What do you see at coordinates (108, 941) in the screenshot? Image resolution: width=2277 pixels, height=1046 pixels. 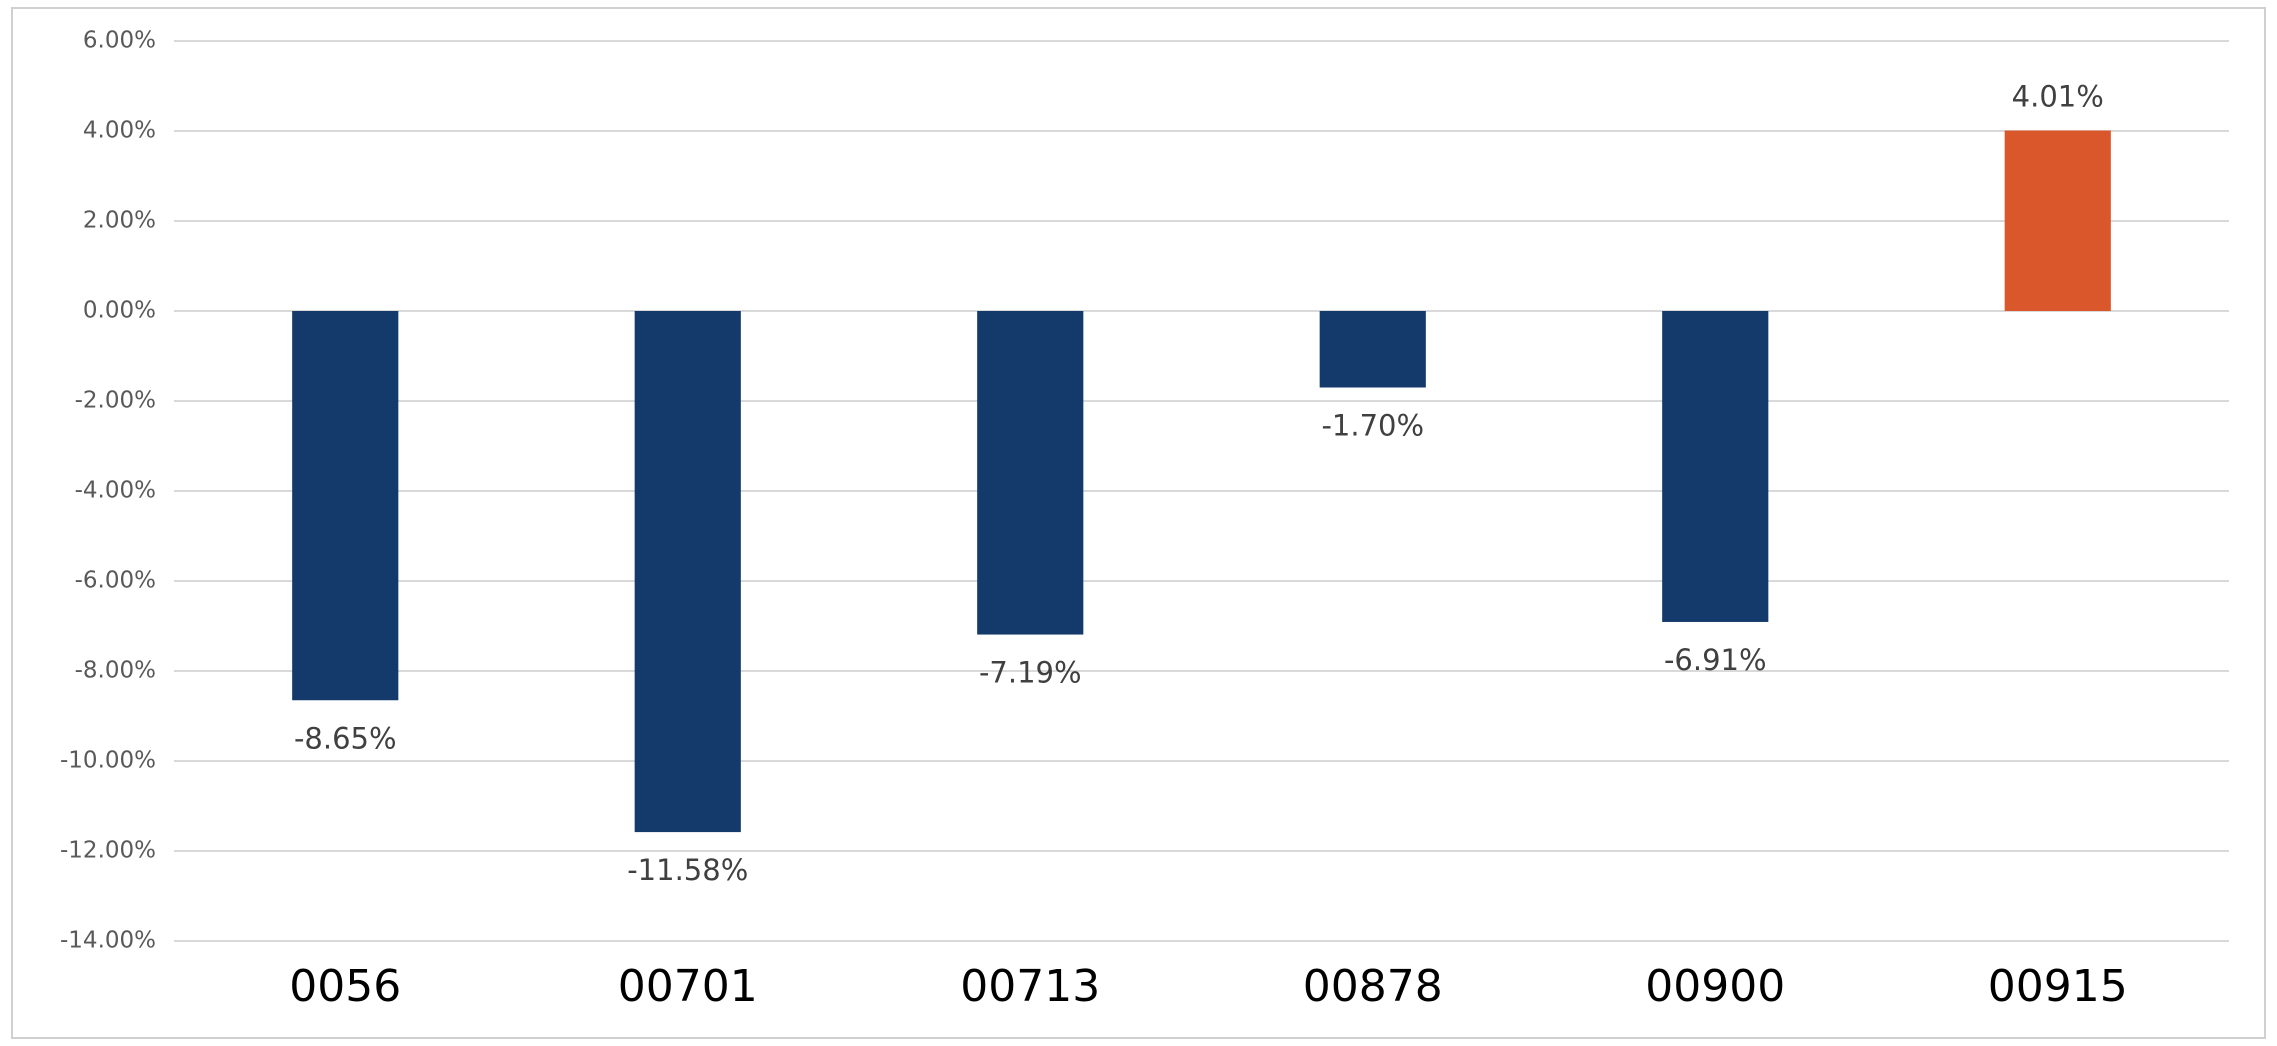 I see `y-tick-label: -14.00%` at bounding box center [108, 941].